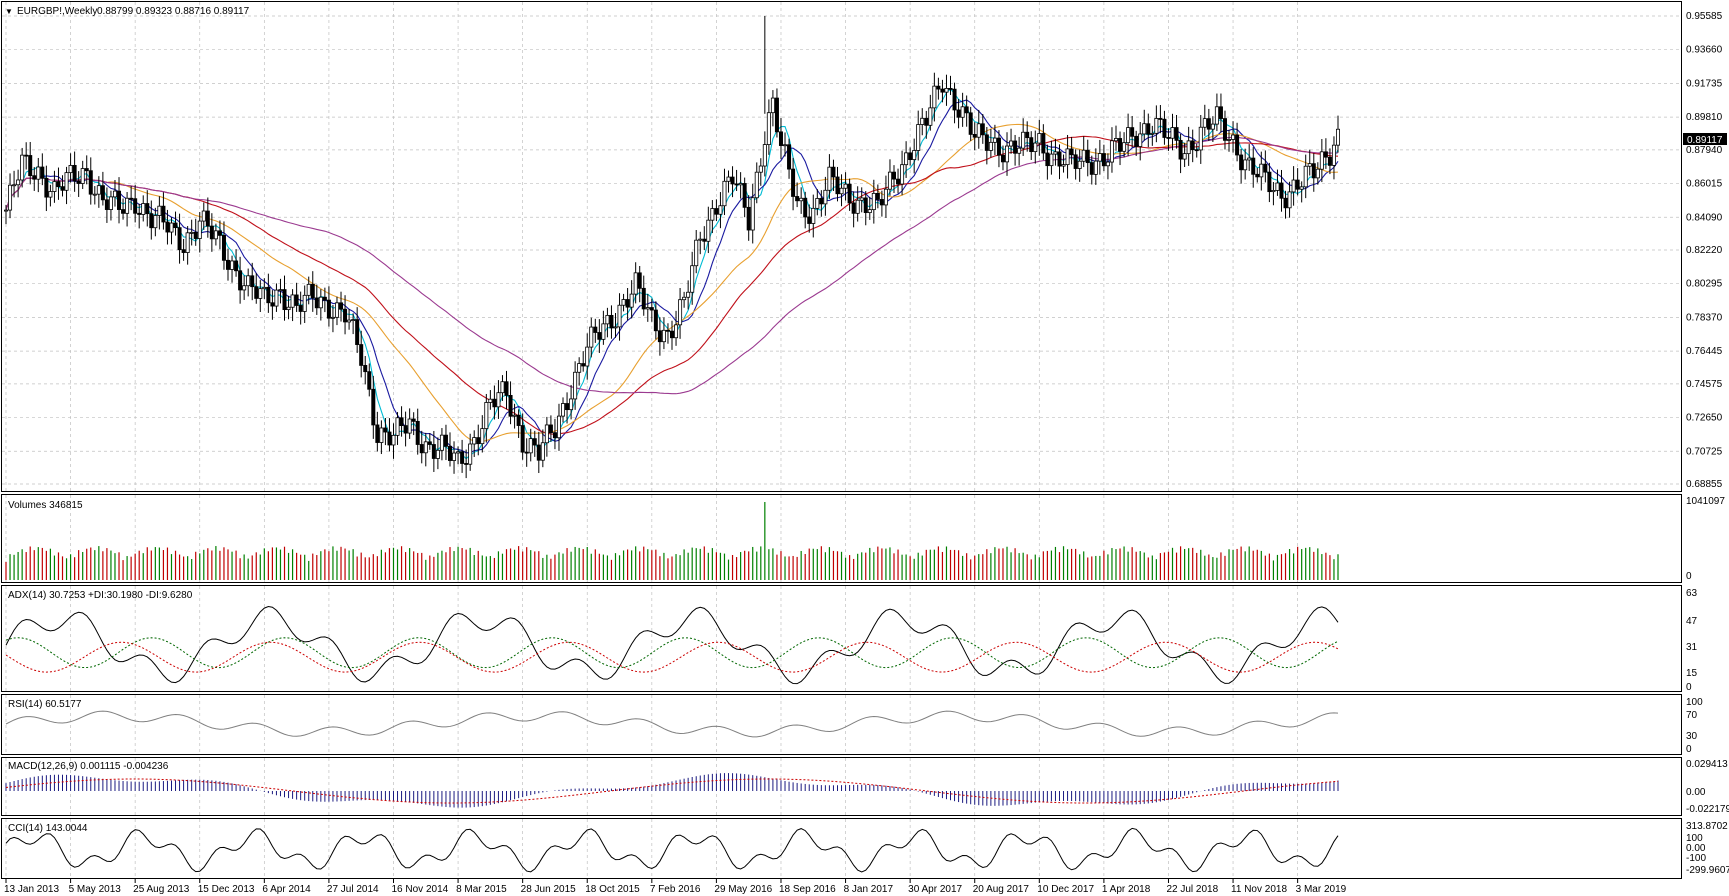 The image size is (1729, 896). I want to click on price-tick: 0.86015, so click(1704, 184).